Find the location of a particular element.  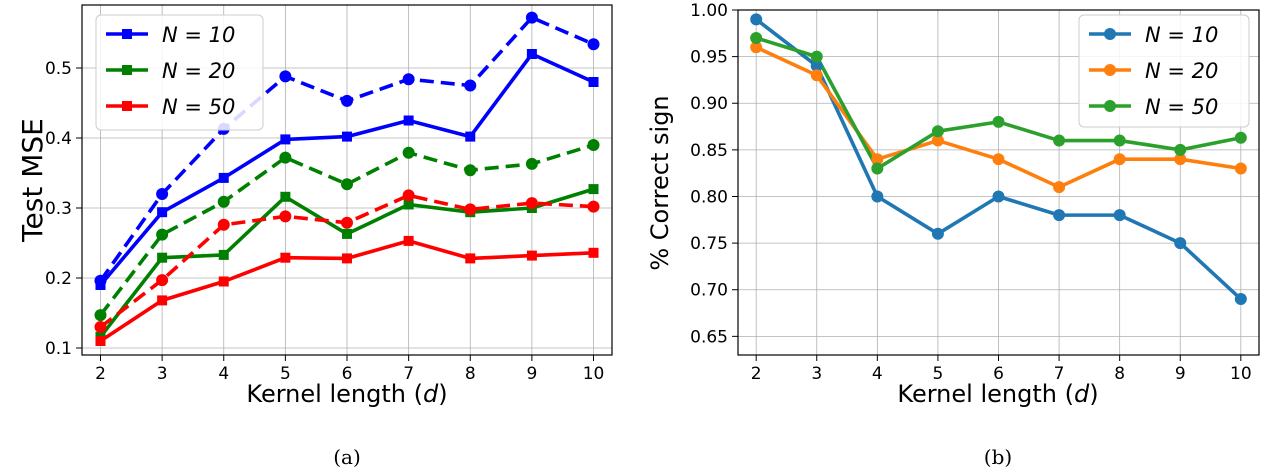

chart-b-y-tick-label: 0.95 is located at coordinates (709, 58).